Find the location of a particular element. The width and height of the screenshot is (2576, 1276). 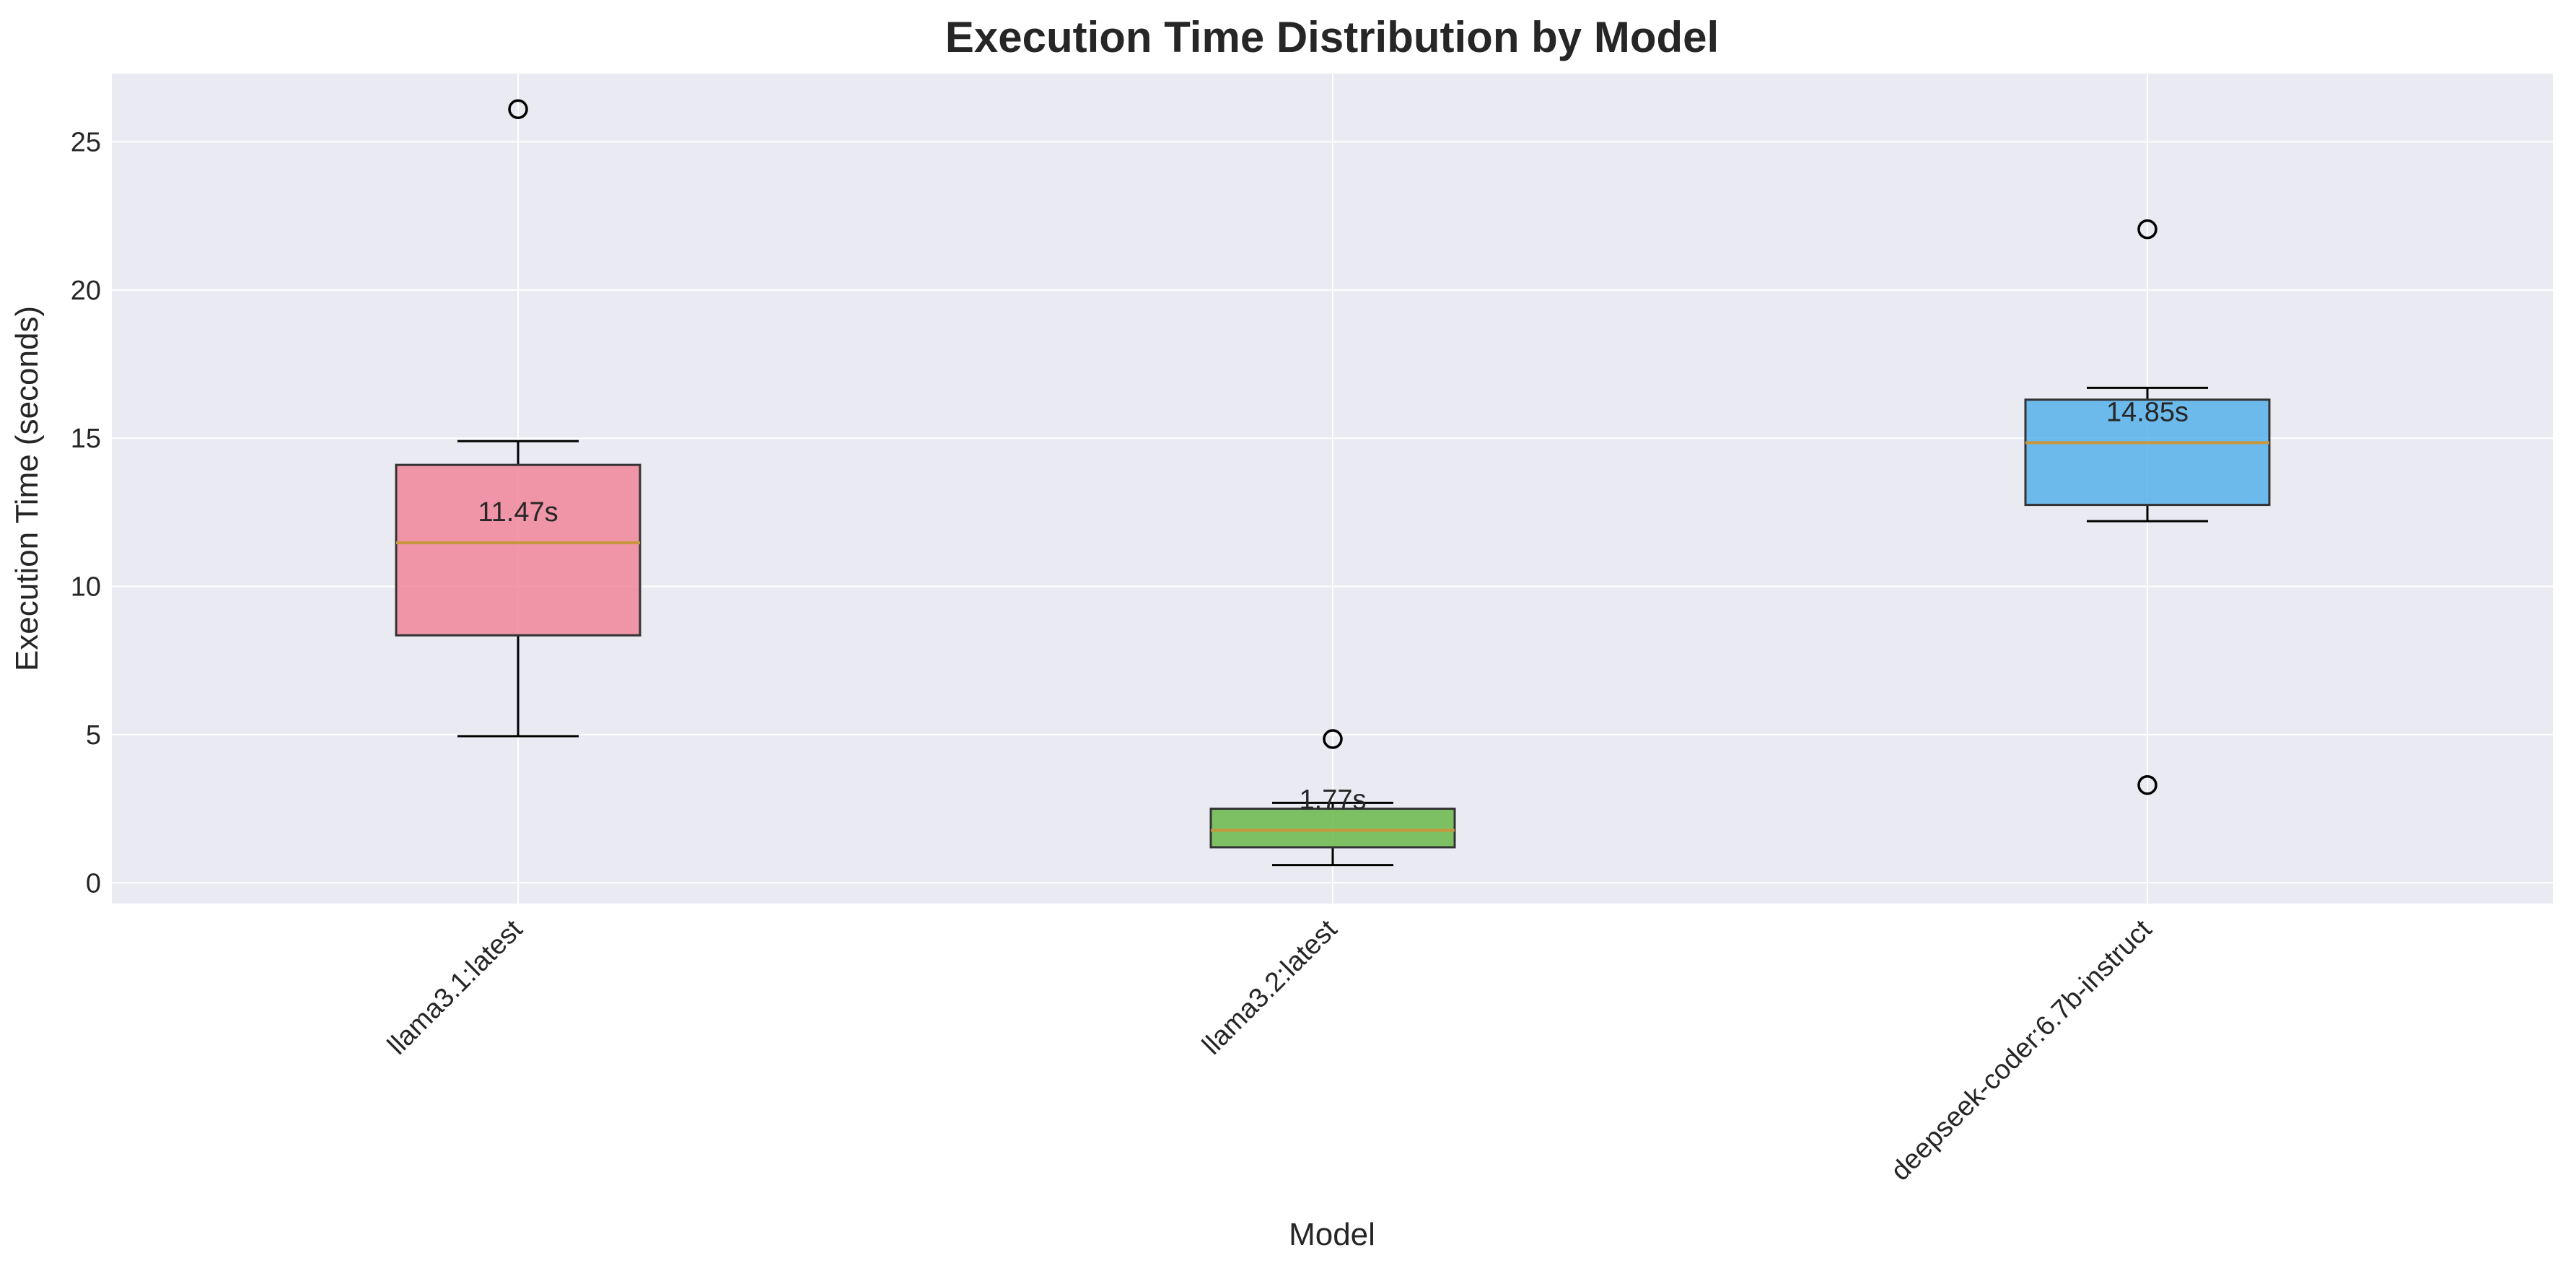

box-1: 1.77s is located at coordinates (1332, 798).